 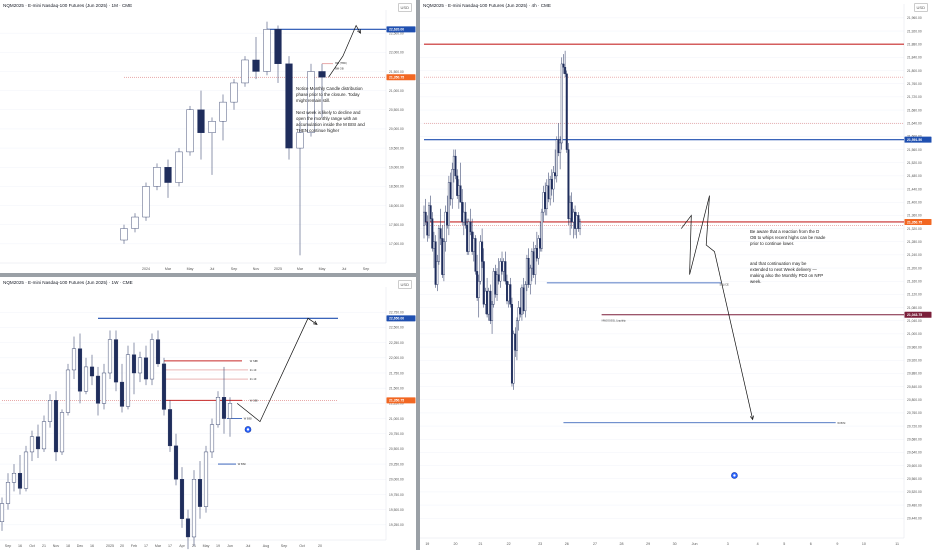 What do you see at coordinates (208, 275) in the screenshot?
I see `pane-divider-horizontal` at bounding box center [208, 275].